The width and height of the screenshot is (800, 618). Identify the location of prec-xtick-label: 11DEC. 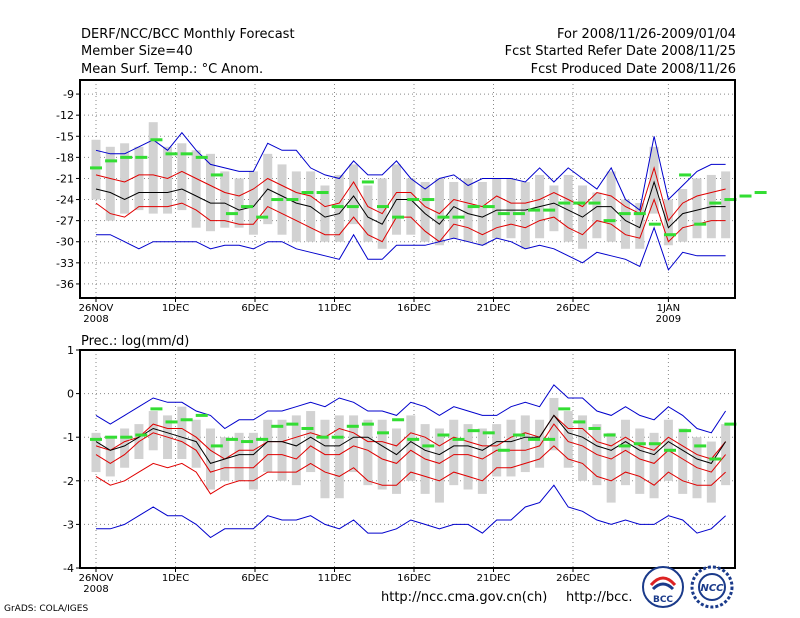
(335, 578).